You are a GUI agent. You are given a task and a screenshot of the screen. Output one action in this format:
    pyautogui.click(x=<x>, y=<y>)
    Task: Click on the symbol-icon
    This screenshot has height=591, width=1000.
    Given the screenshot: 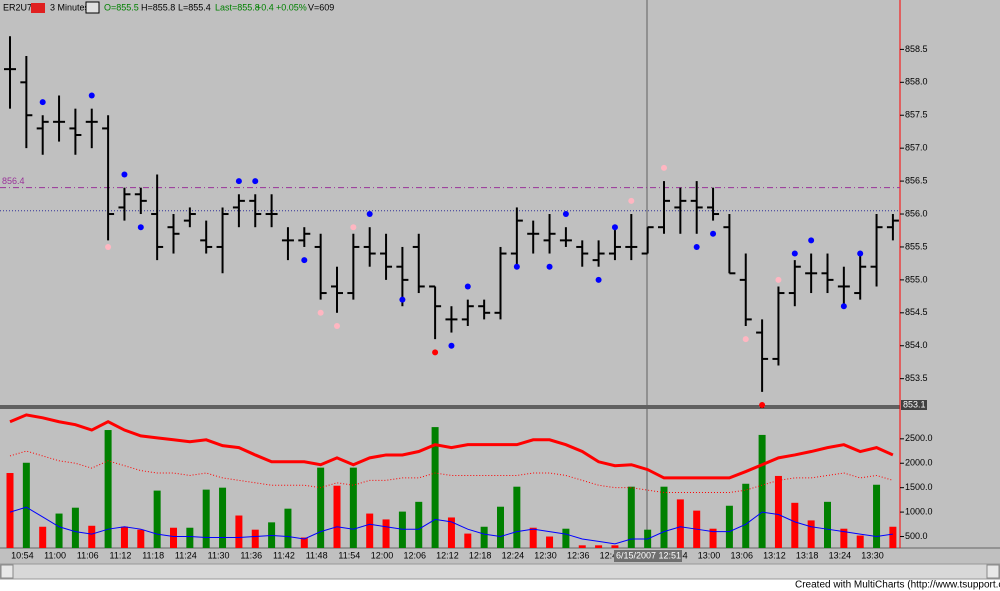 What is the action you would take?
    pyautogui.click(x=38, y=8)
    